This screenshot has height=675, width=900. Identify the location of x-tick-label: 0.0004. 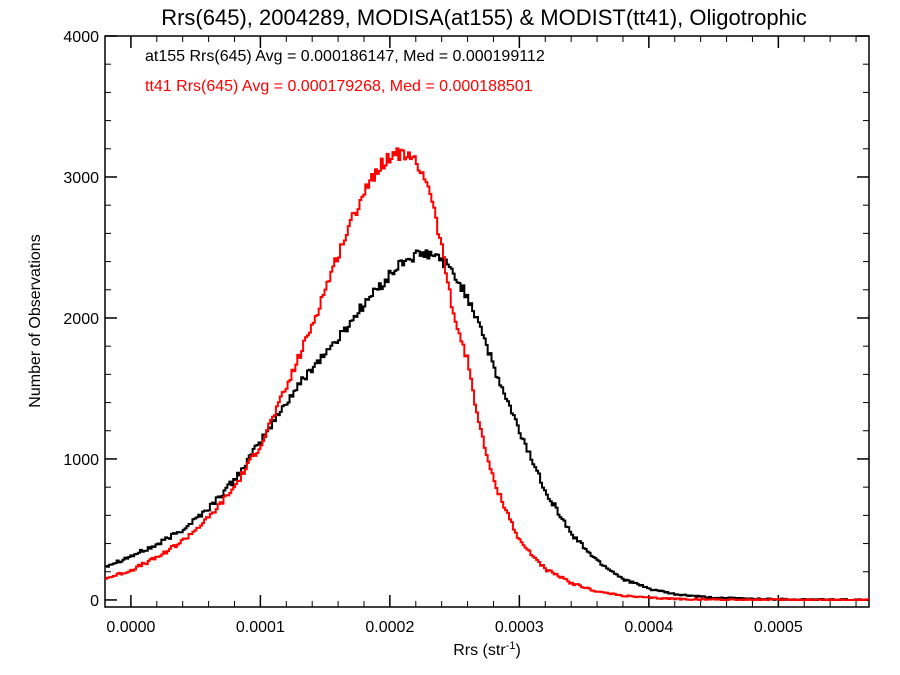
(648, 627).